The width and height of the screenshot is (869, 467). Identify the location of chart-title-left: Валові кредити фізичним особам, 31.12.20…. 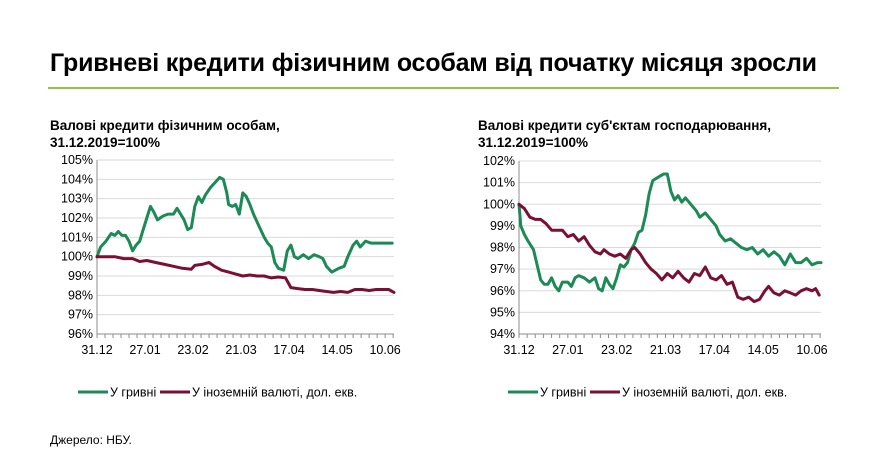
(165, 134).